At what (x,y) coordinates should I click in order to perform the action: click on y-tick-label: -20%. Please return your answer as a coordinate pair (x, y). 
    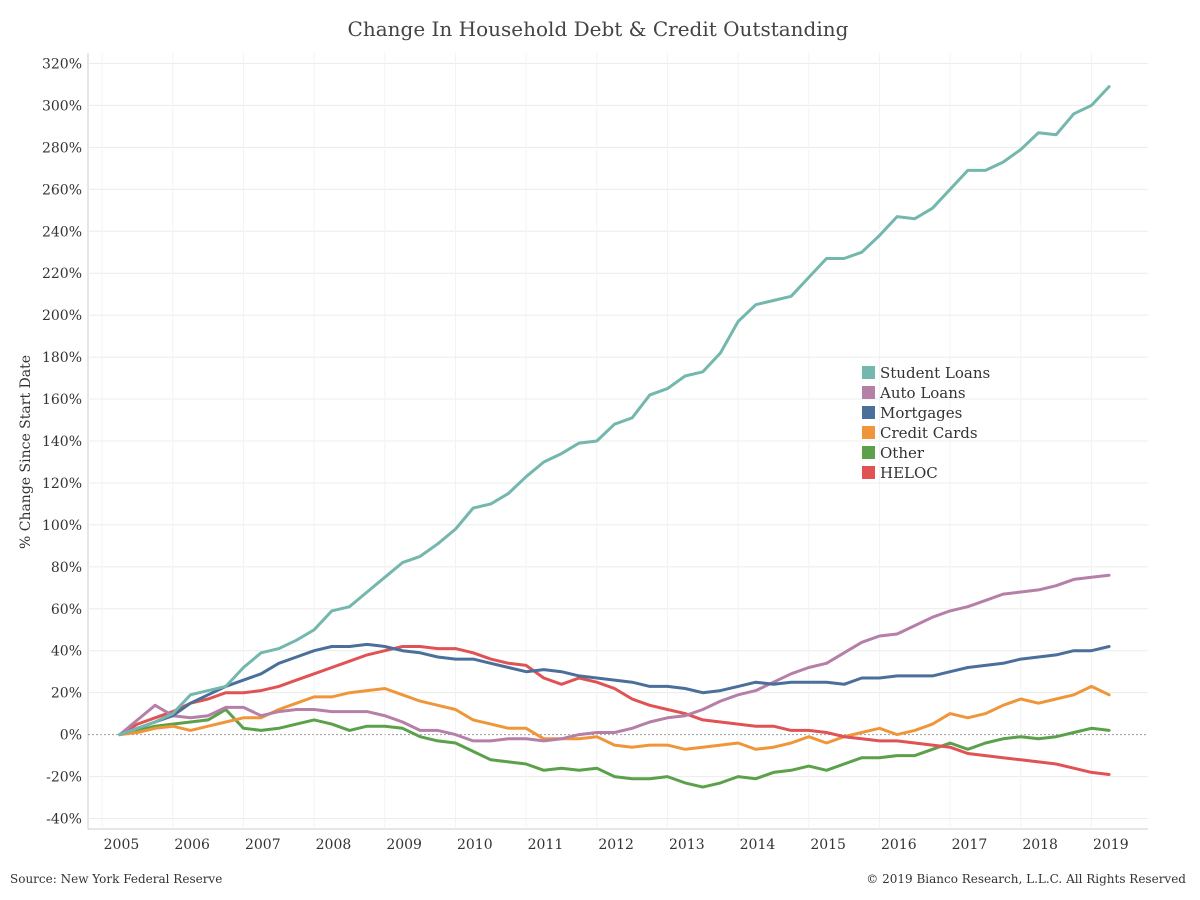
    Looking at the image, I should click on (64, 778).